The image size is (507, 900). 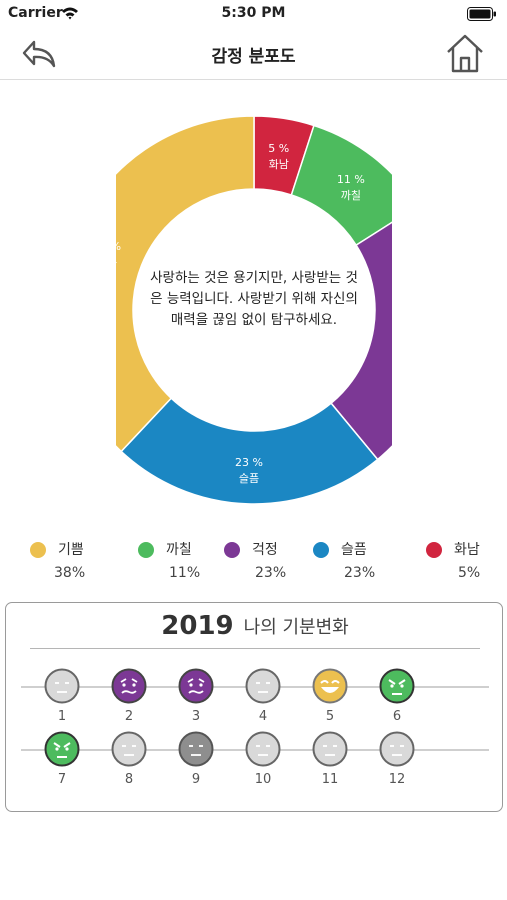 I want to click on month-mood-item: 1, so click(x=62, y=699).